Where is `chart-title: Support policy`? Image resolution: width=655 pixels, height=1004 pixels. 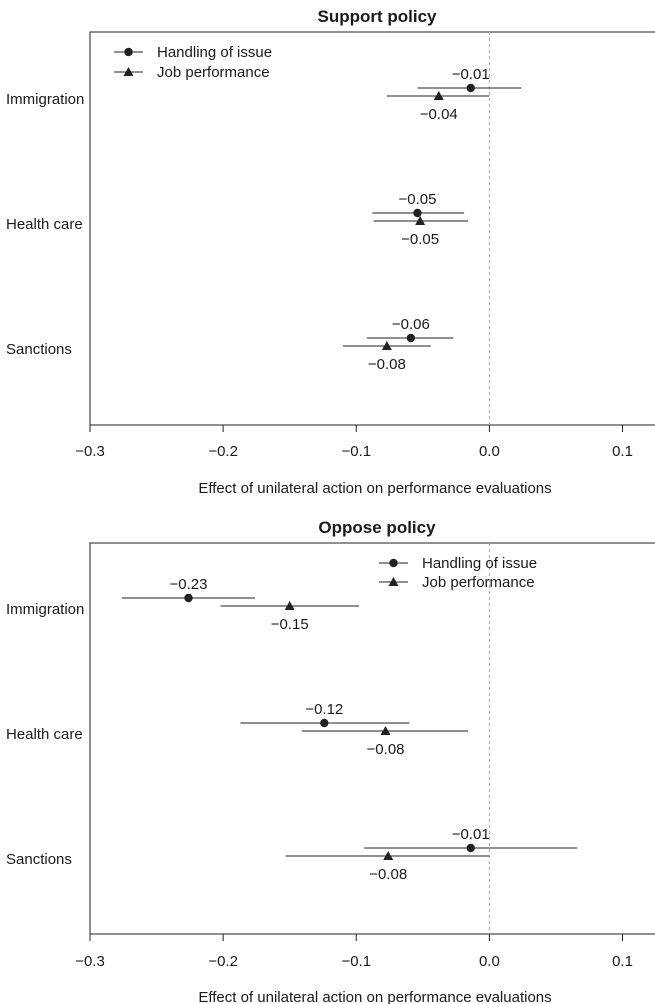 chart-title: Support policy is located at coordinates (378, 16).